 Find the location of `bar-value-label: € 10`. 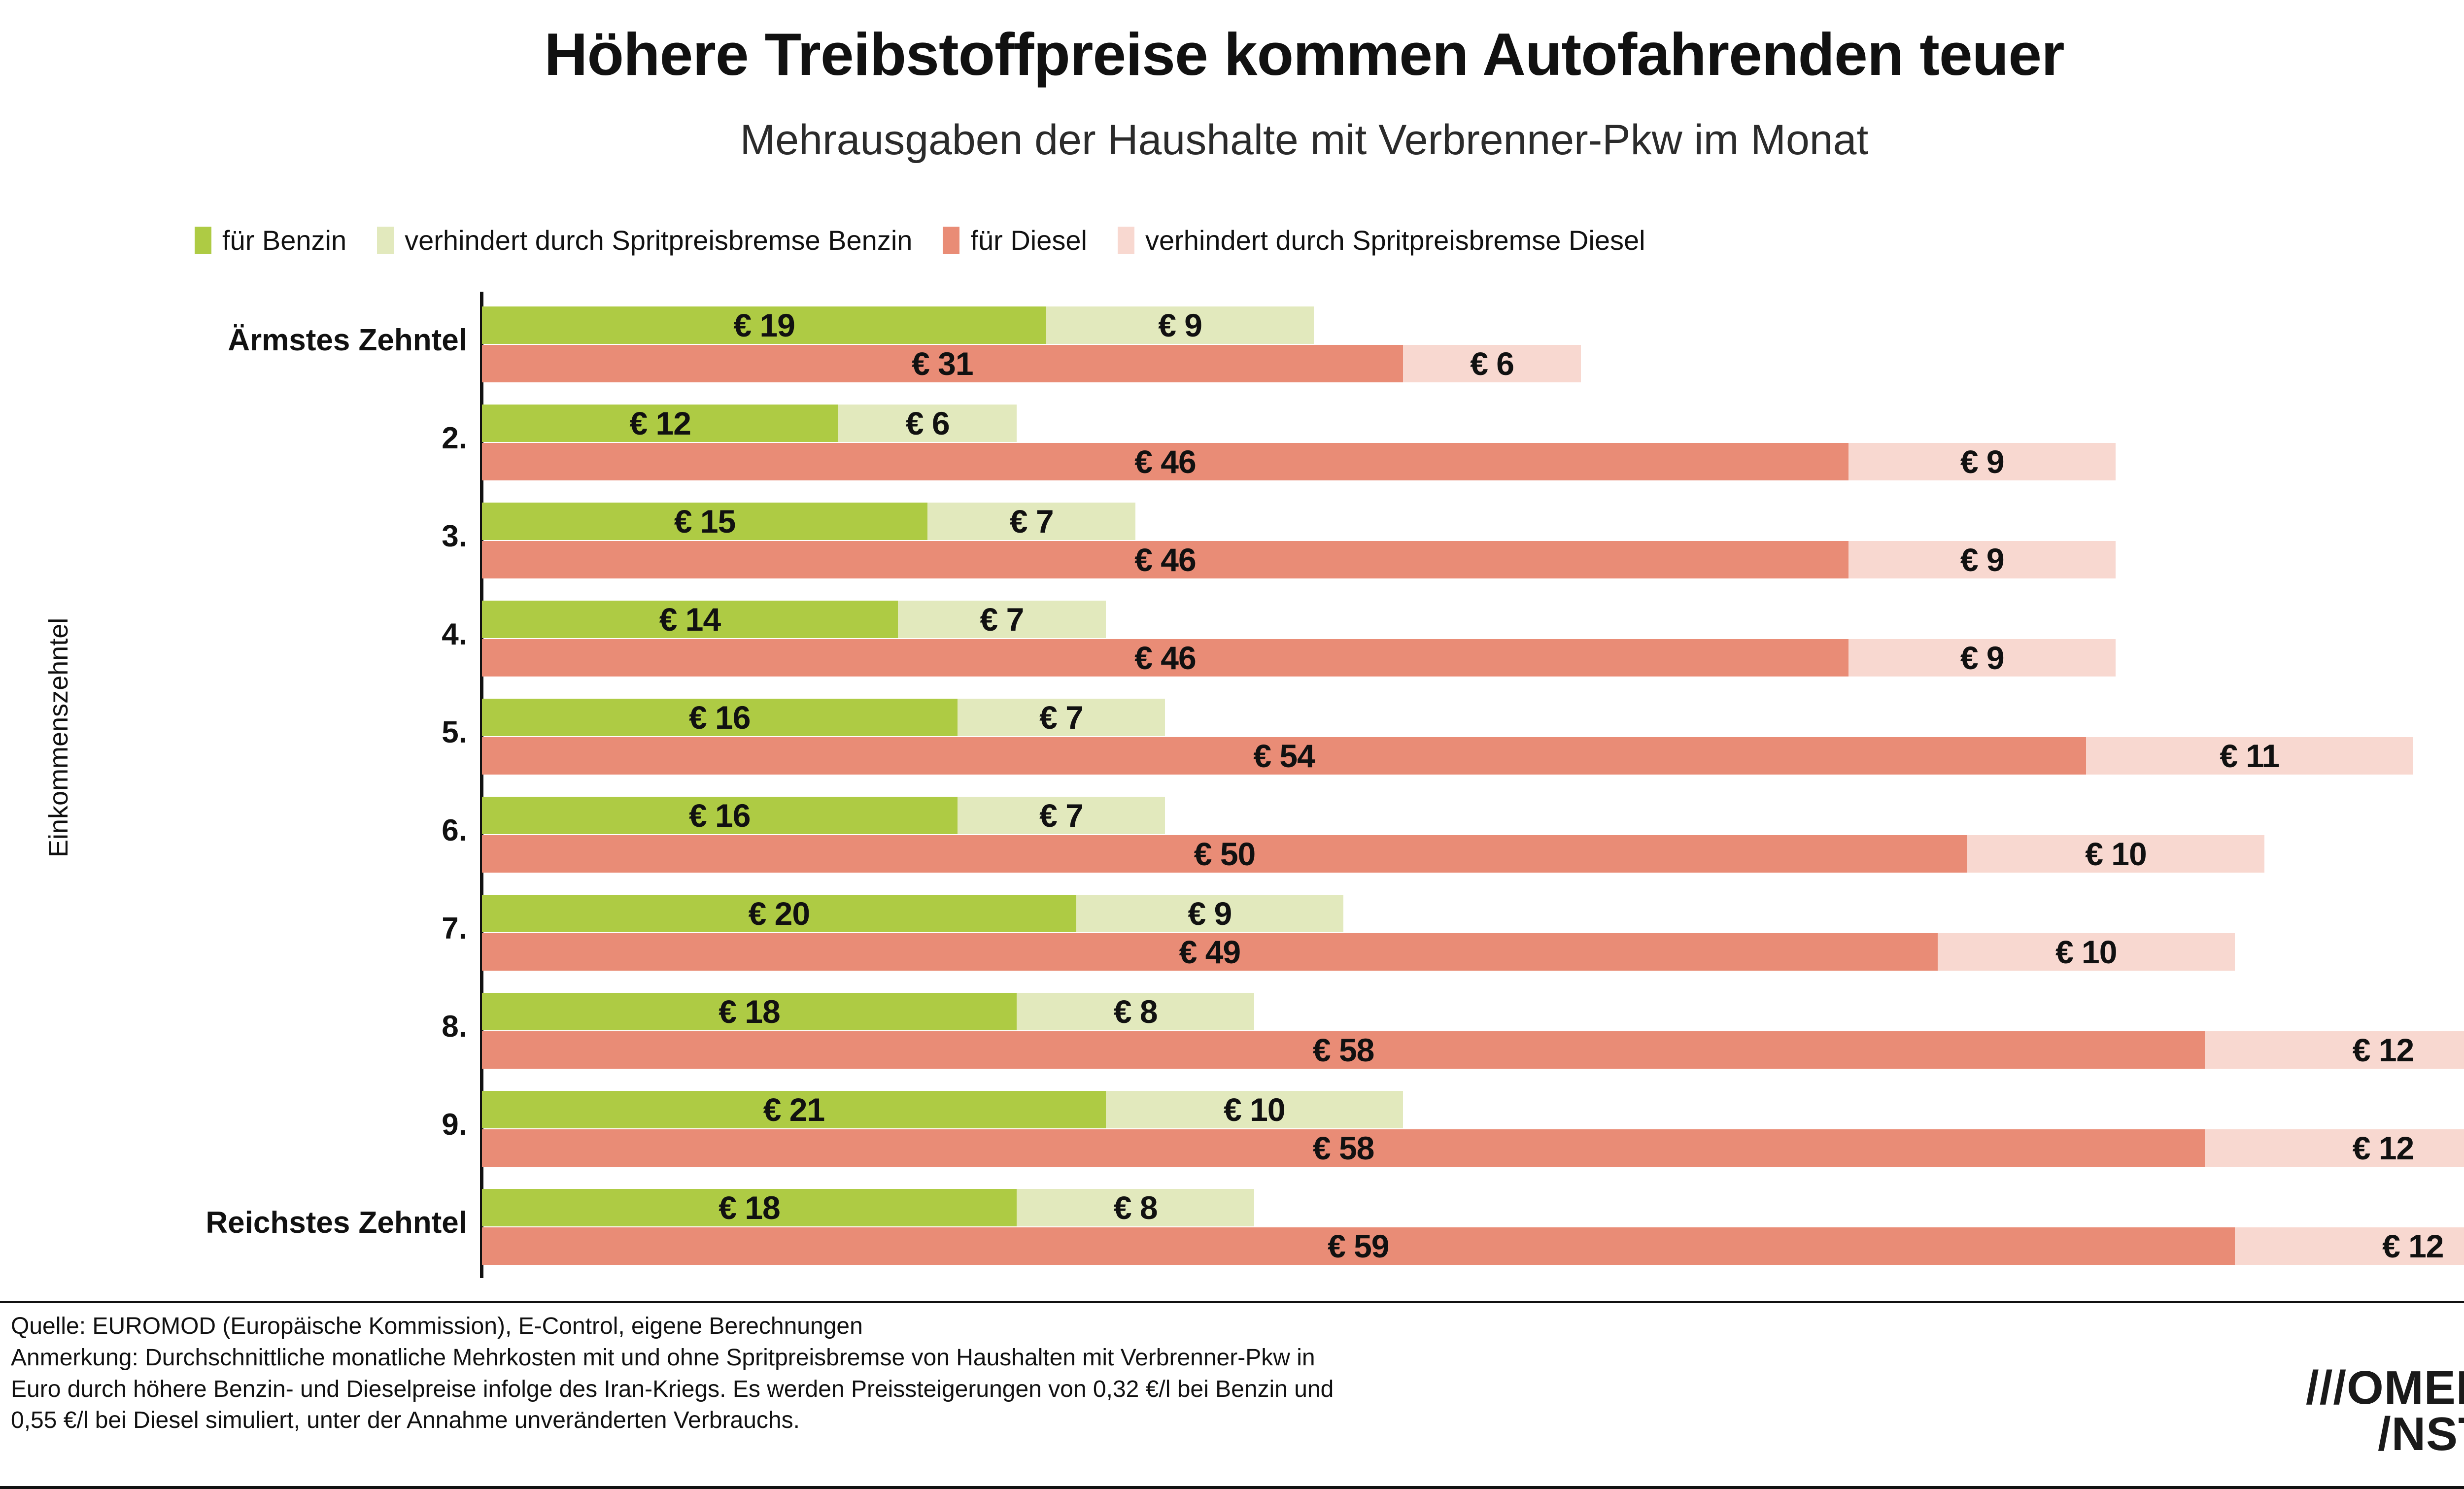

bar-value-label: € 10 is located at coordinates (1254, 1109).